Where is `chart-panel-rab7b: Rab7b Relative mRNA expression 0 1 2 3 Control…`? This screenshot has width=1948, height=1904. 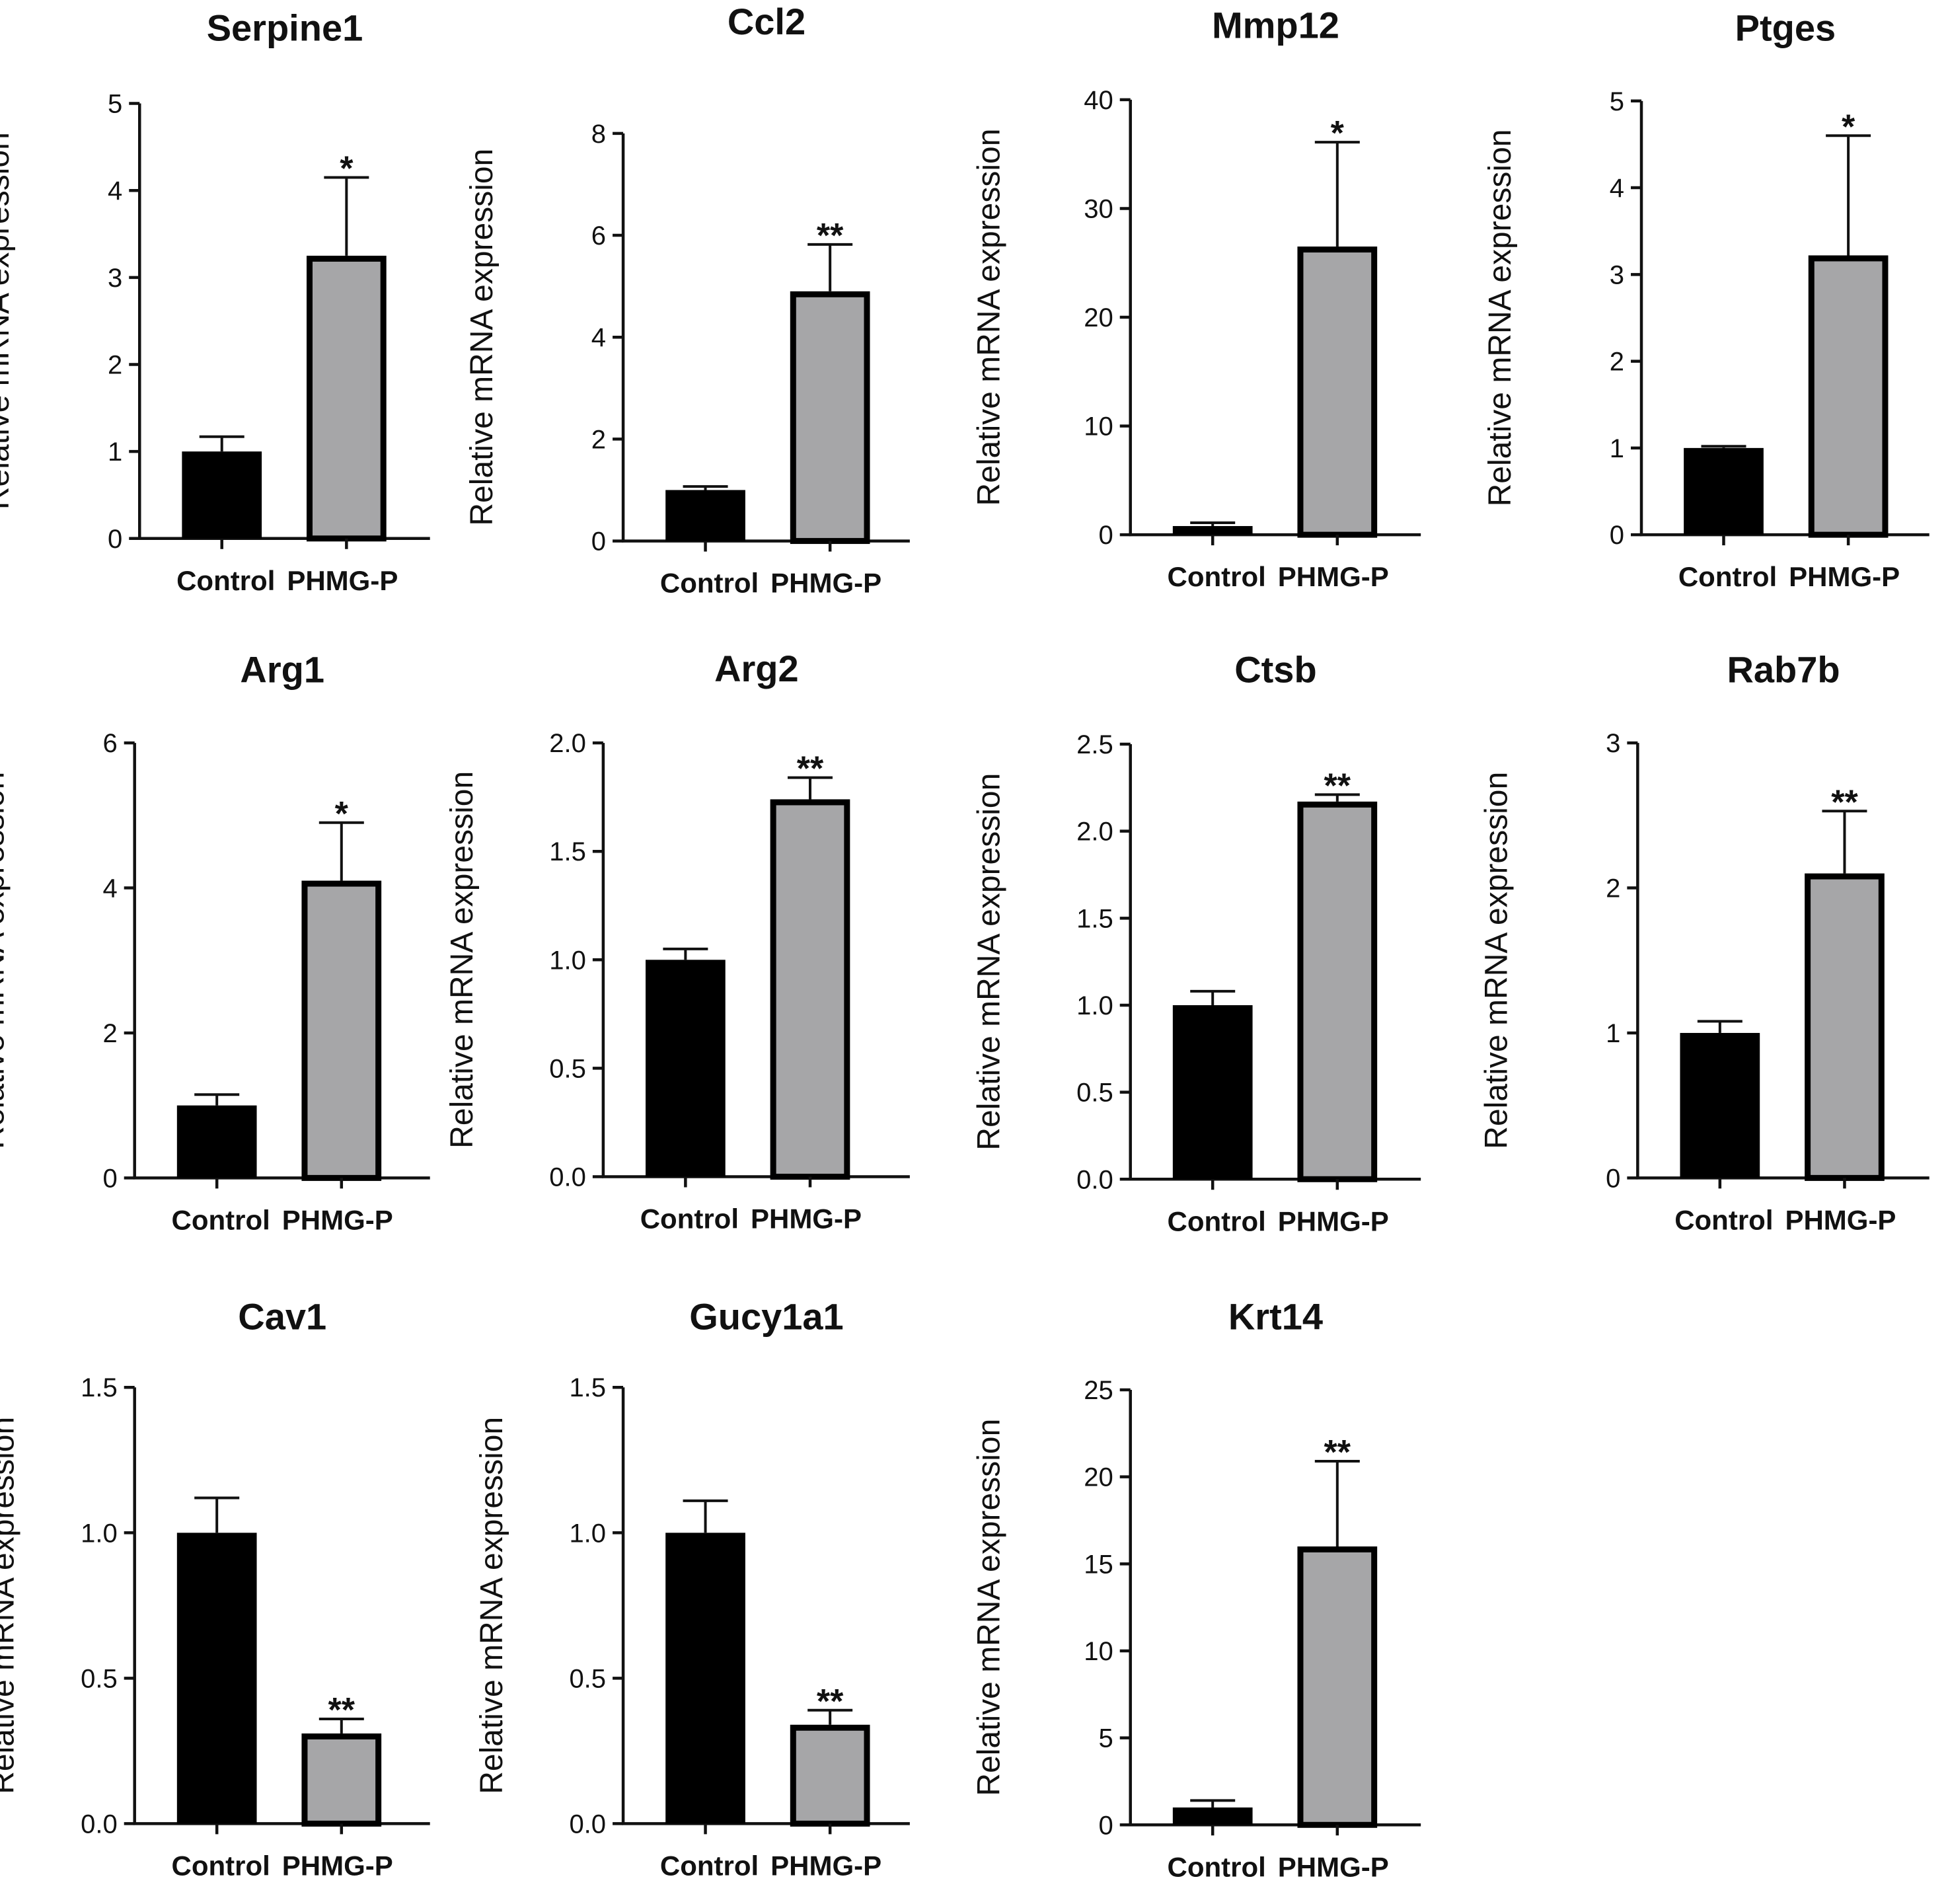
chart-panel-rab7b: Rab7b Relative mRNA expression 0 1 2 3 Control… is located at coordinates (1704, 942).